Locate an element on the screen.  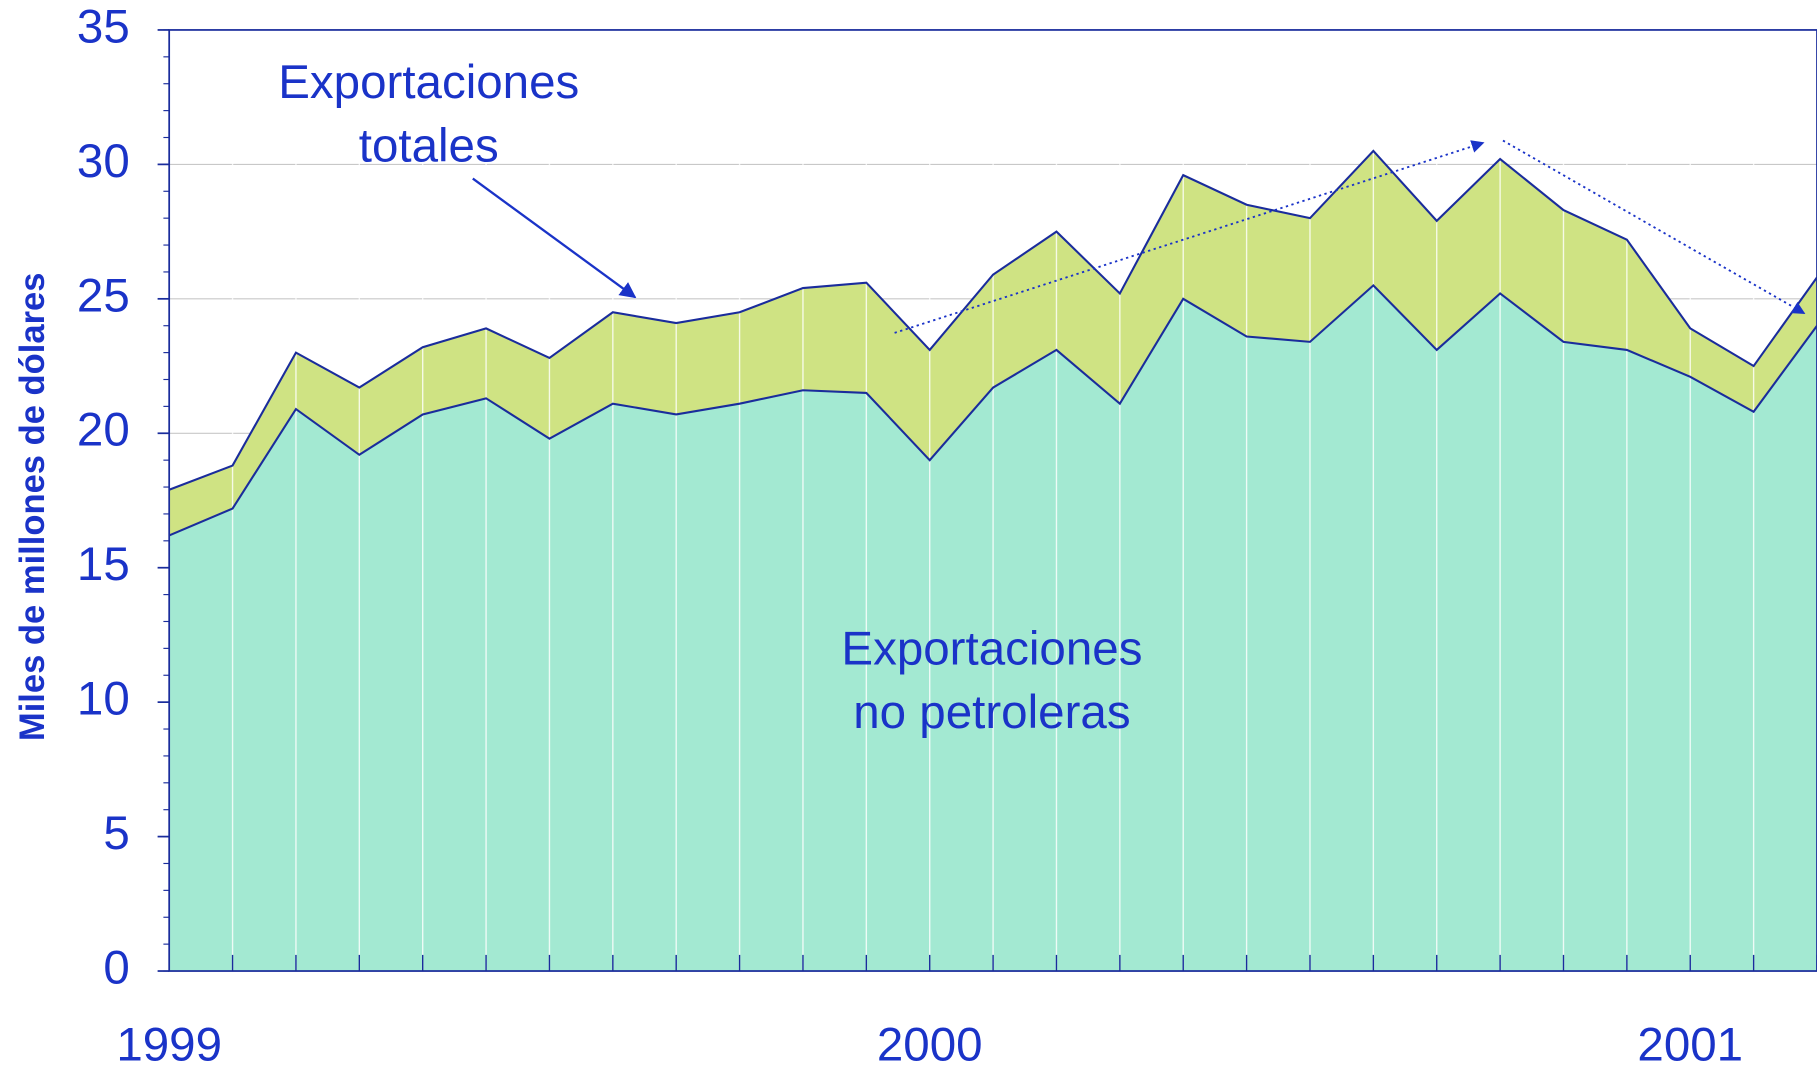
y-tick-label: 0 is located at coordinates (116, 968).